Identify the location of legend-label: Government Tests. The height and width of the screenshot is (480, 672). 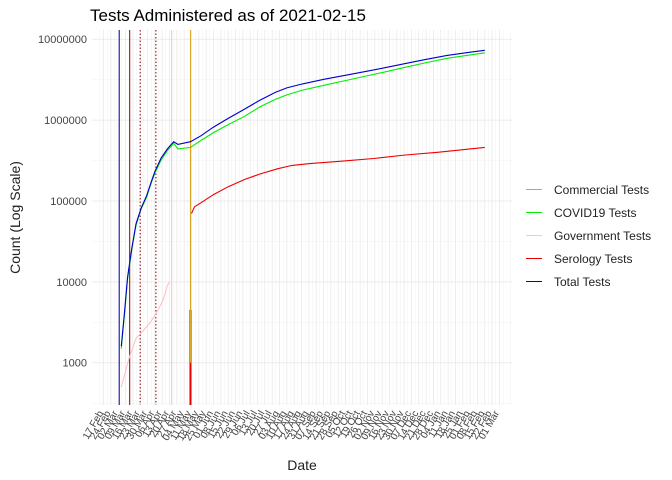
(603, 235).